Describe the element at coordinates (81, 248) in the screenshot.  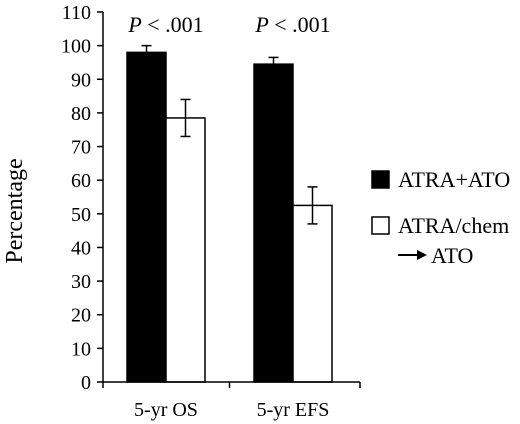
I see `y-tick-label: 40` at that location.